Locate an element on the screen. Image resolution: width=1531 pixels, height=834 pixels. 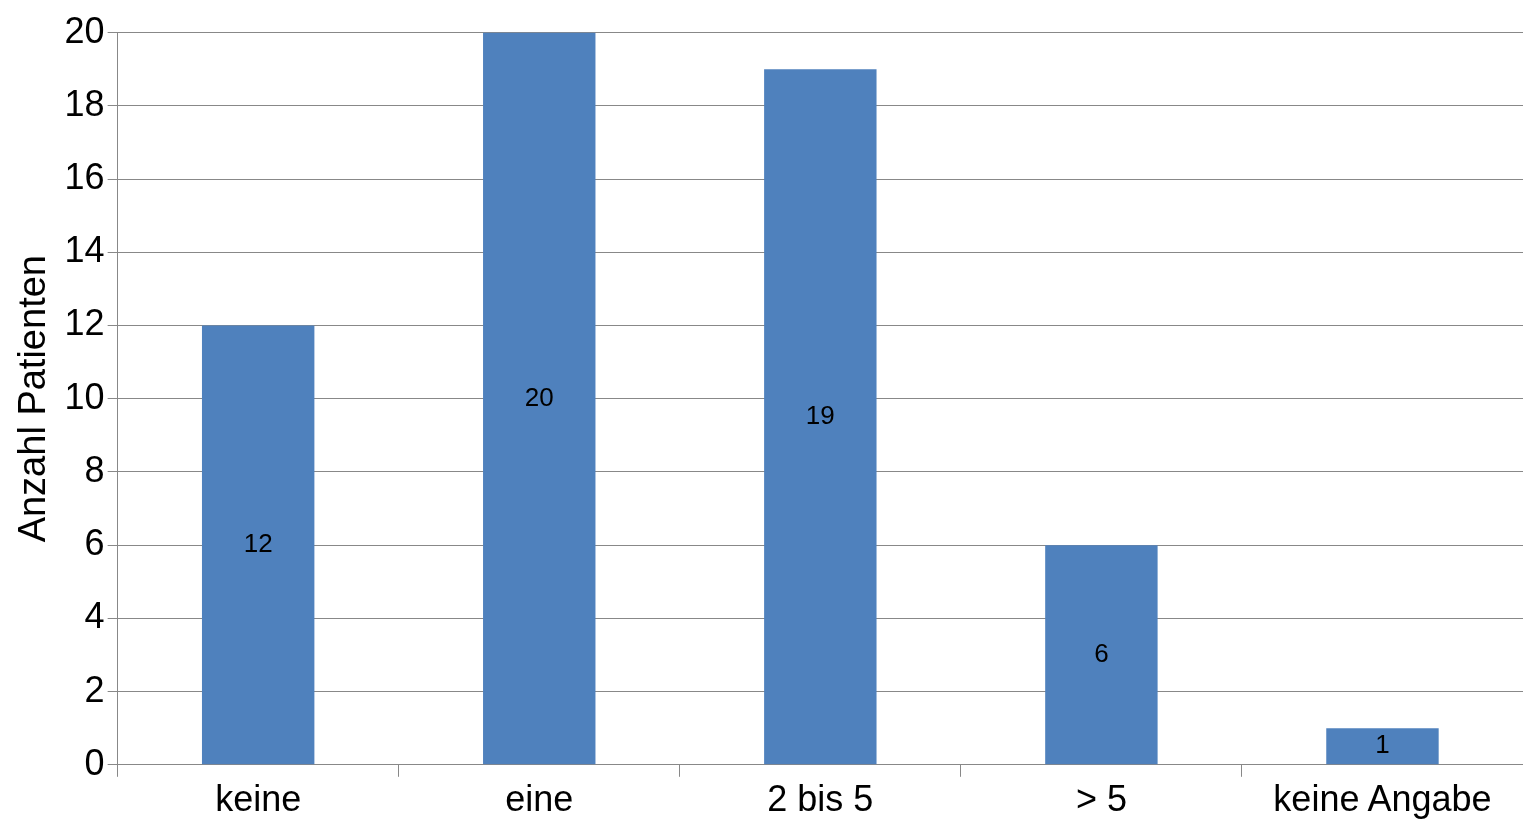
y-tick-label: 14 is located at coordinates (84, 250).